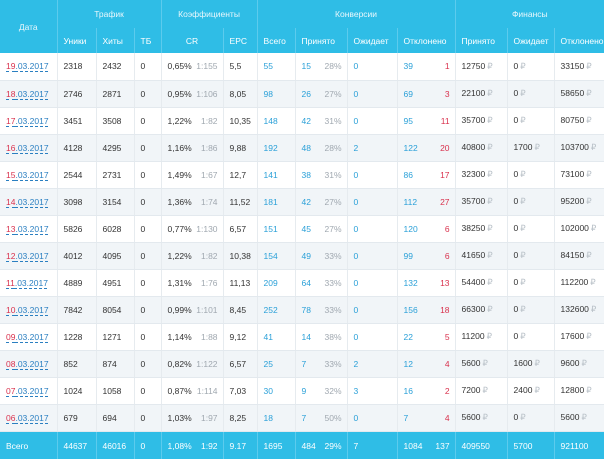 This screenshot has height=459, width=604. I want to click on conv-rejected-link: 16, so click(408, 390).